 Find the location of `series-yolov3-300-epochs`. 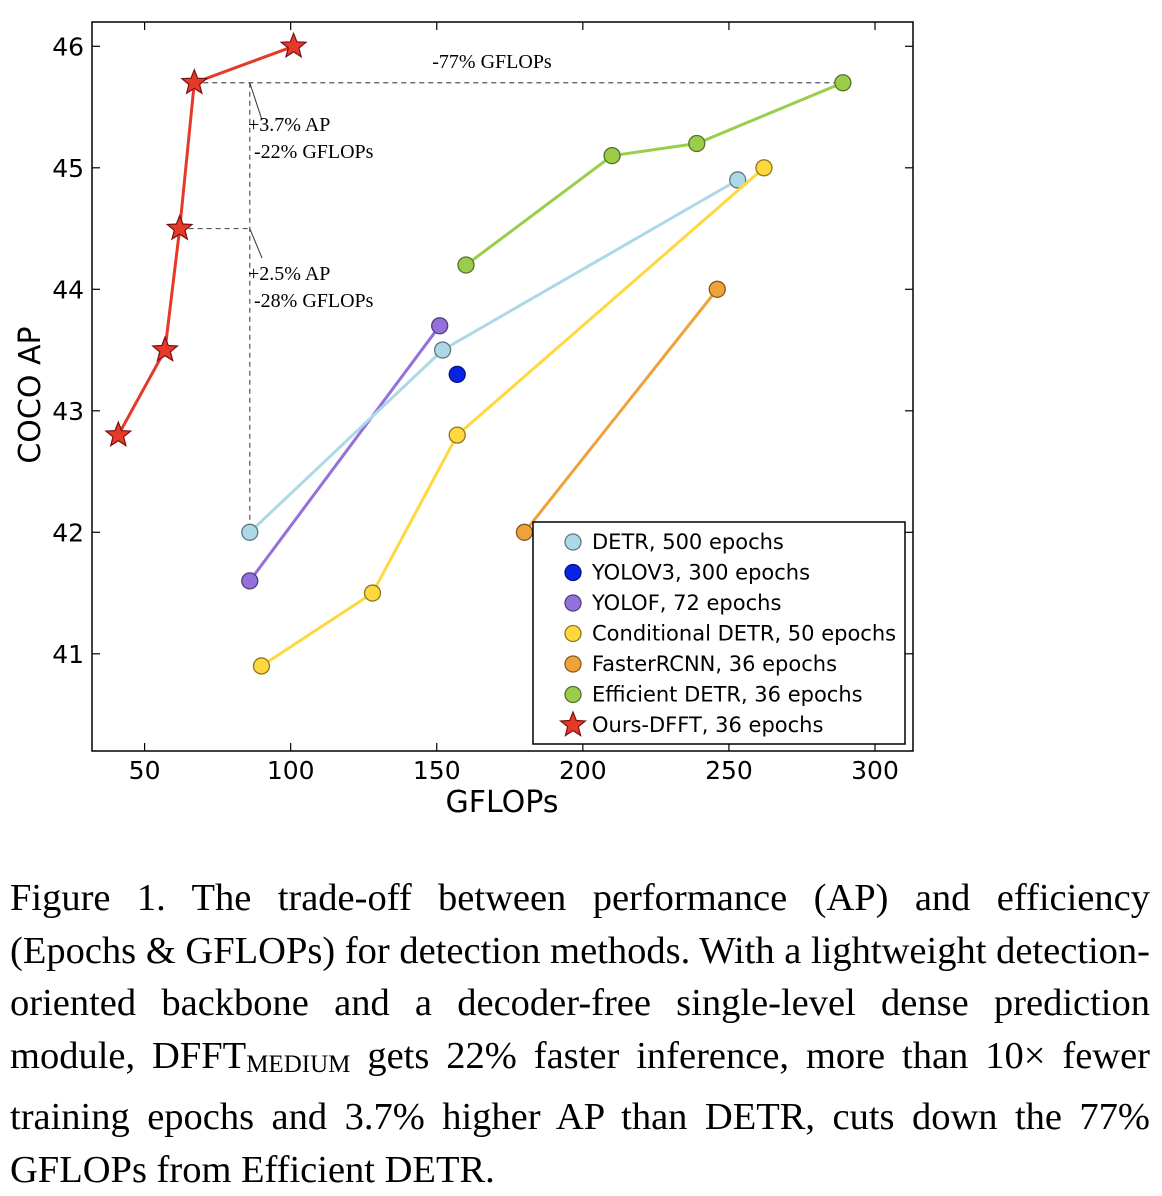

series-yolov3-300-epochs is located at coordinates (457, 374).